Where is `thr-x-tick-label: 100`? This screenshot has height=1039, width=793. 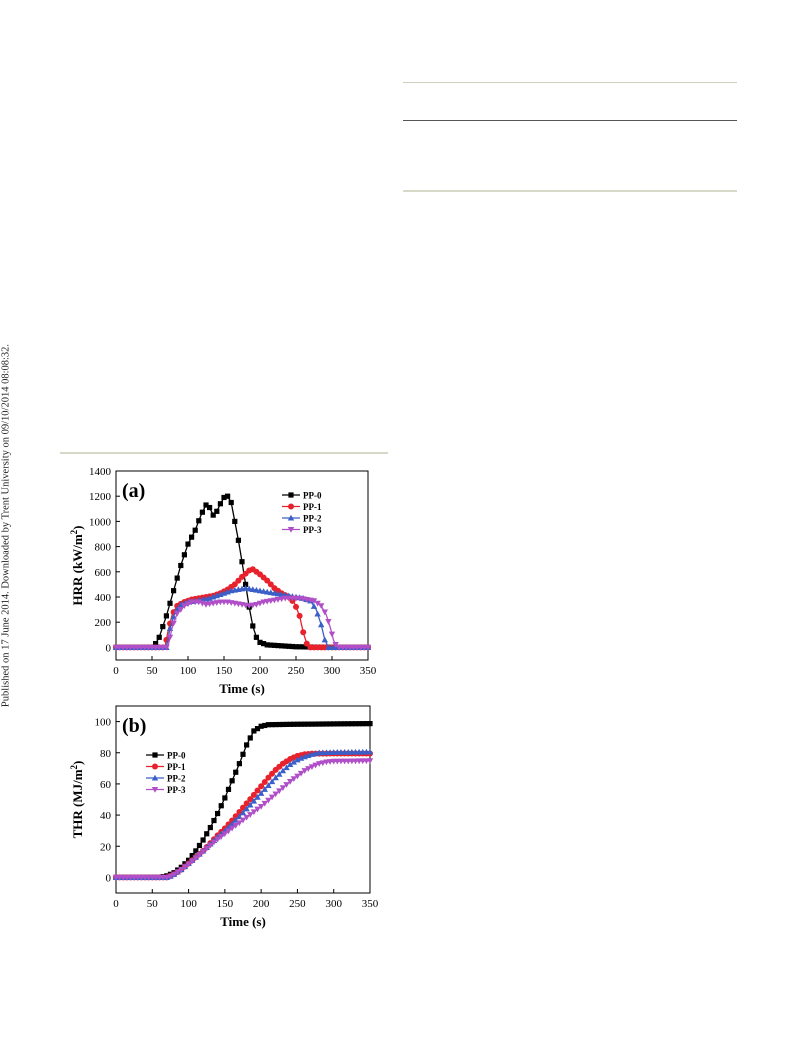
thr-x-tick-label: 100 is located at coordinates (188, 904).